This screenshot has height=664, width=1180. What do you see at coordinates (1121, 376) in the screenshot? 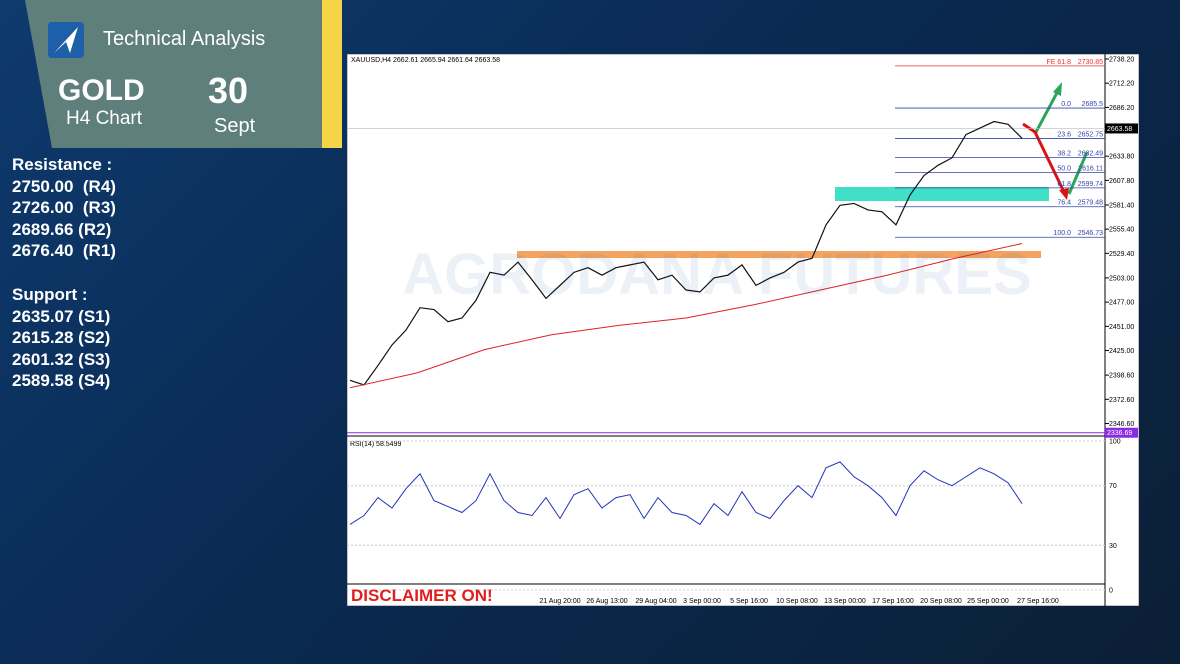
I see `y-tick-label: 2398.60` at bounding box center [1121, 376].